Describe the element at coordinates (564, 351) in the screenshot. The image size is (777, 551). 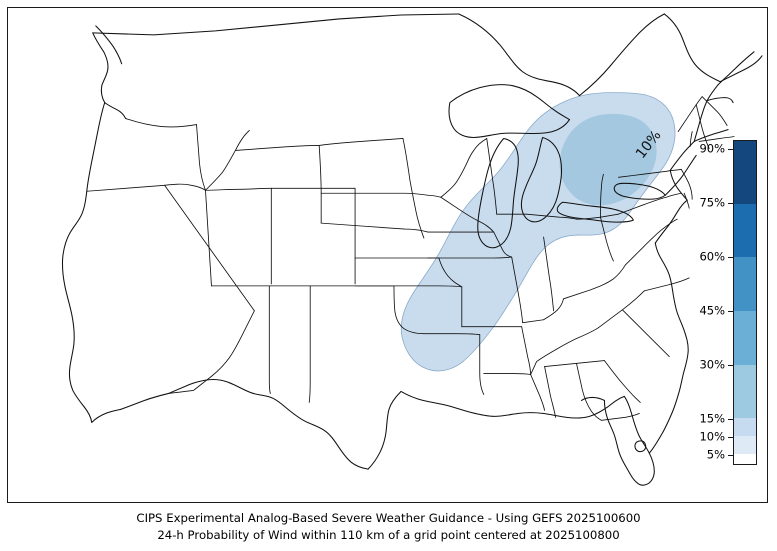
I see `ky-tn-line` at that location.